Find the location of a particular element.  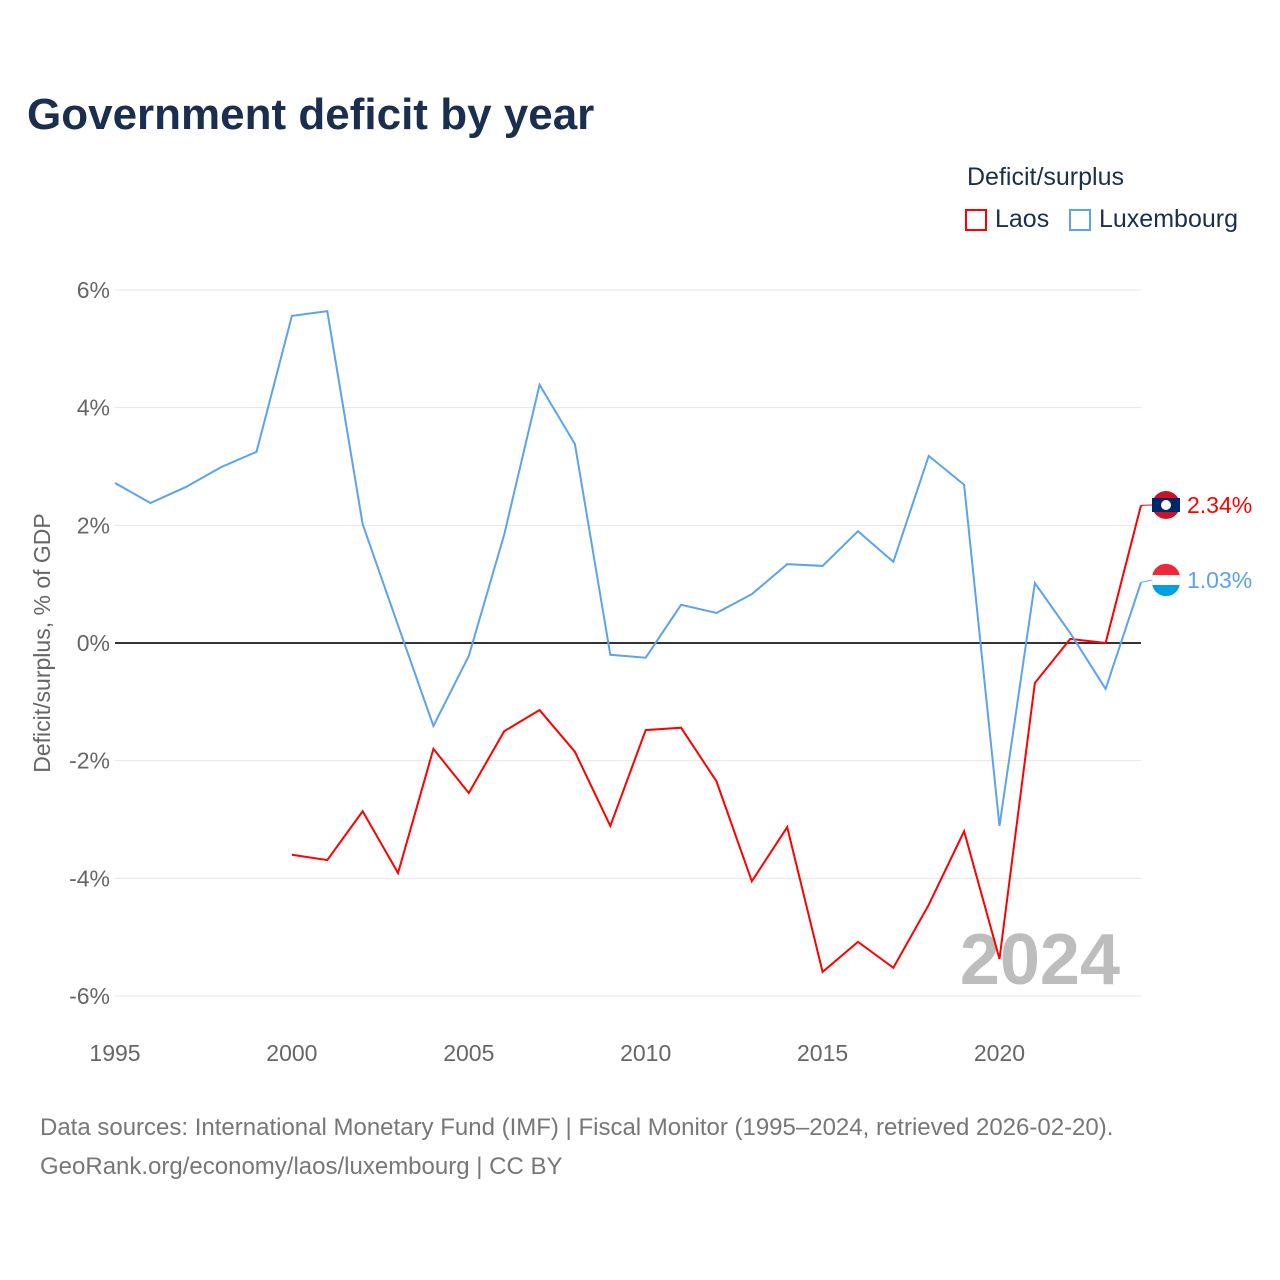

legend-item-laos: Laos is located at coordinates (1007, 219).